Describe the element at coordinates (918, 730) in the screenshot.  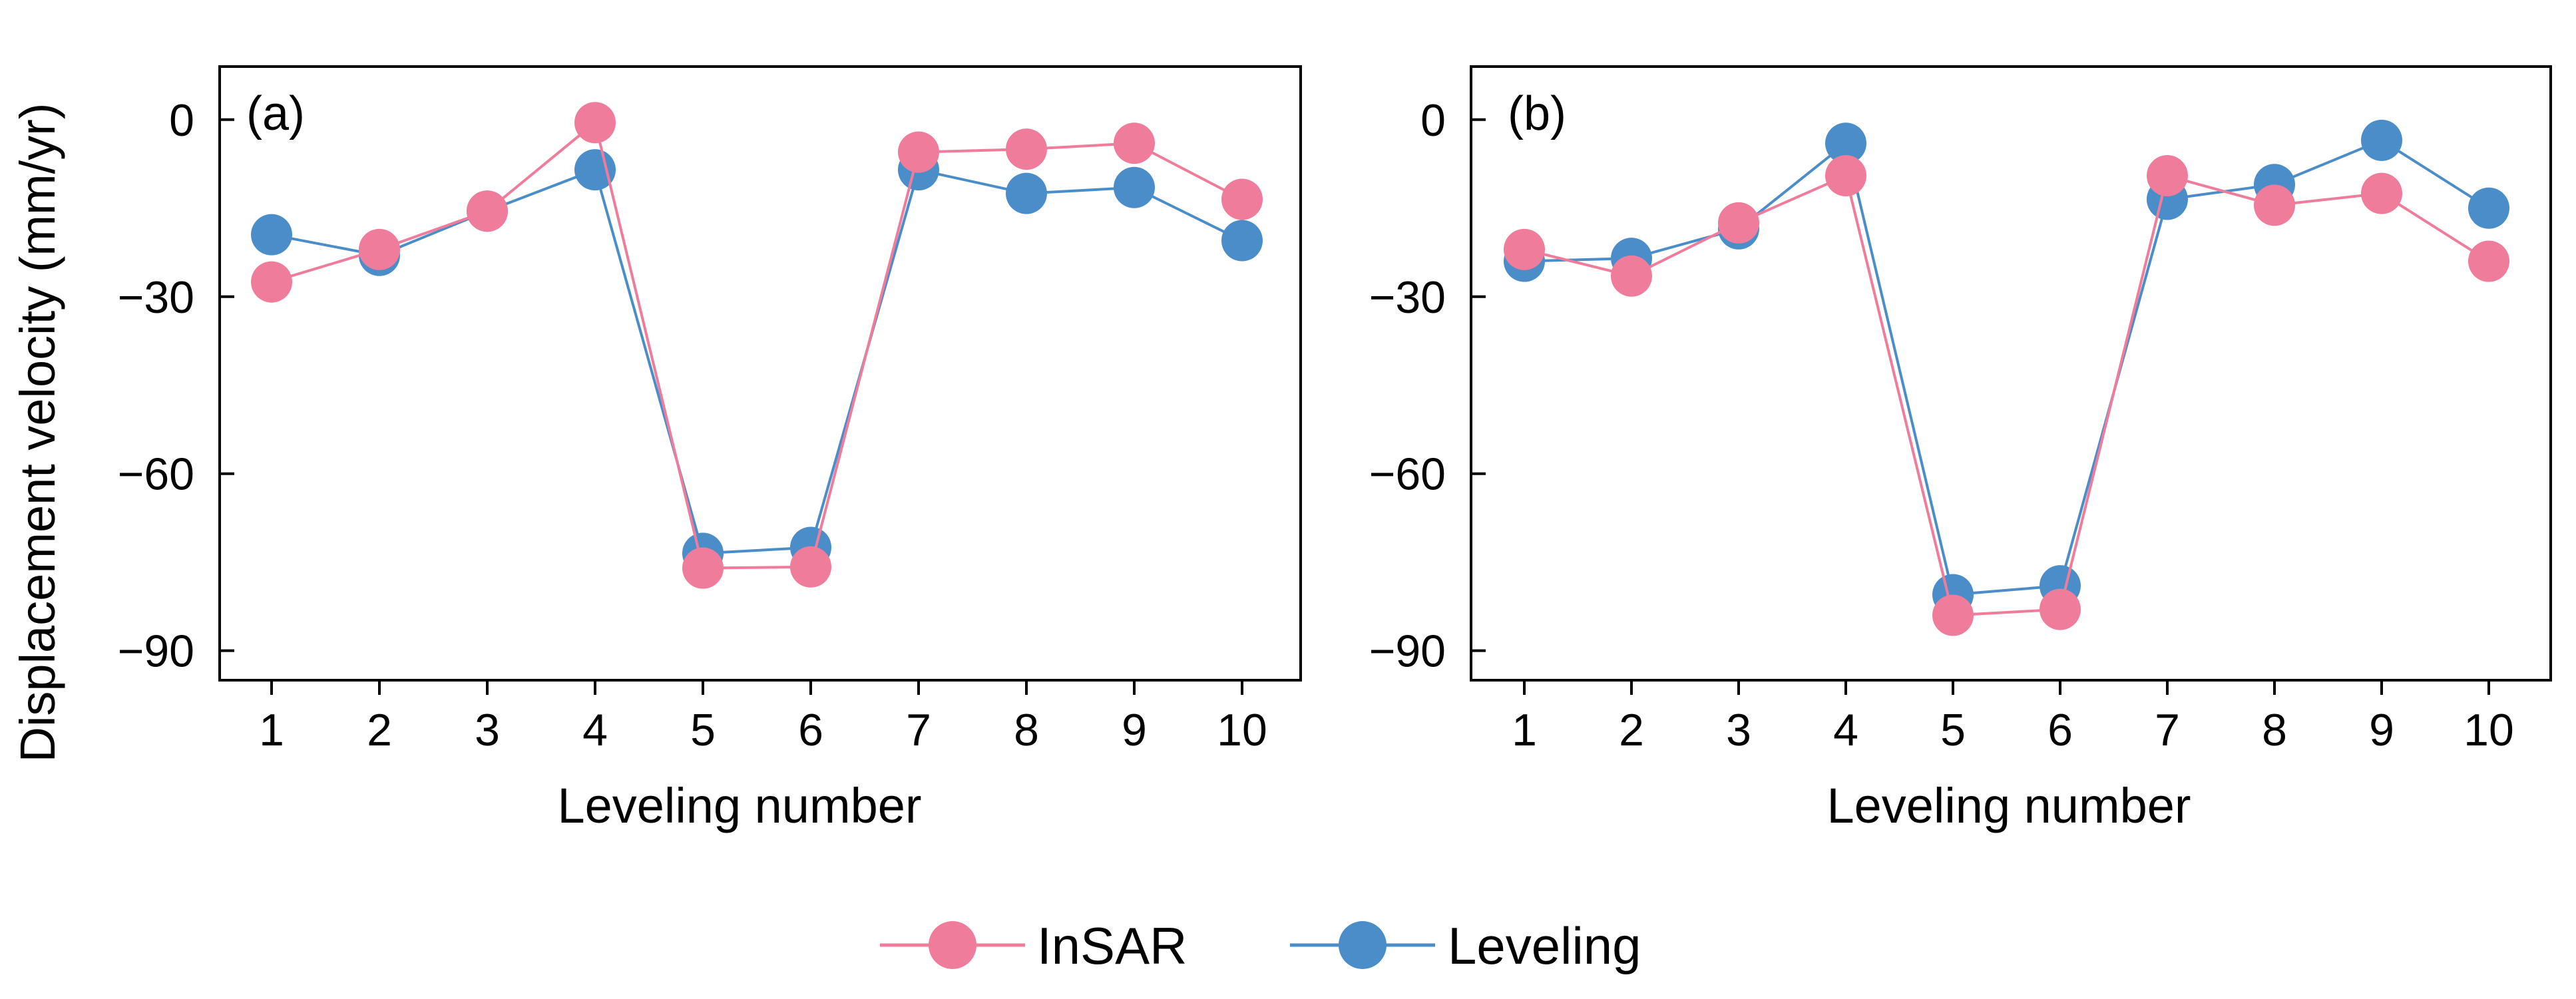
I see `x-tick-label-a: 7` at that location.